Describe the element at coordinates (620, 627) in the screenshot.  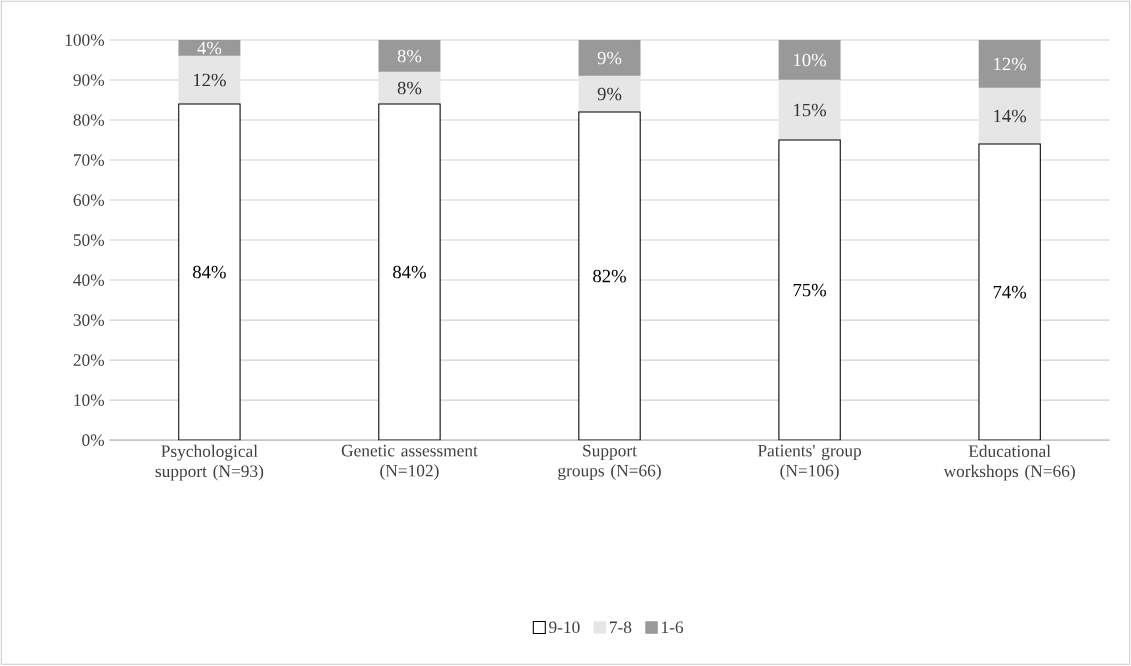
I see `legend-label: 7-8` at that location.